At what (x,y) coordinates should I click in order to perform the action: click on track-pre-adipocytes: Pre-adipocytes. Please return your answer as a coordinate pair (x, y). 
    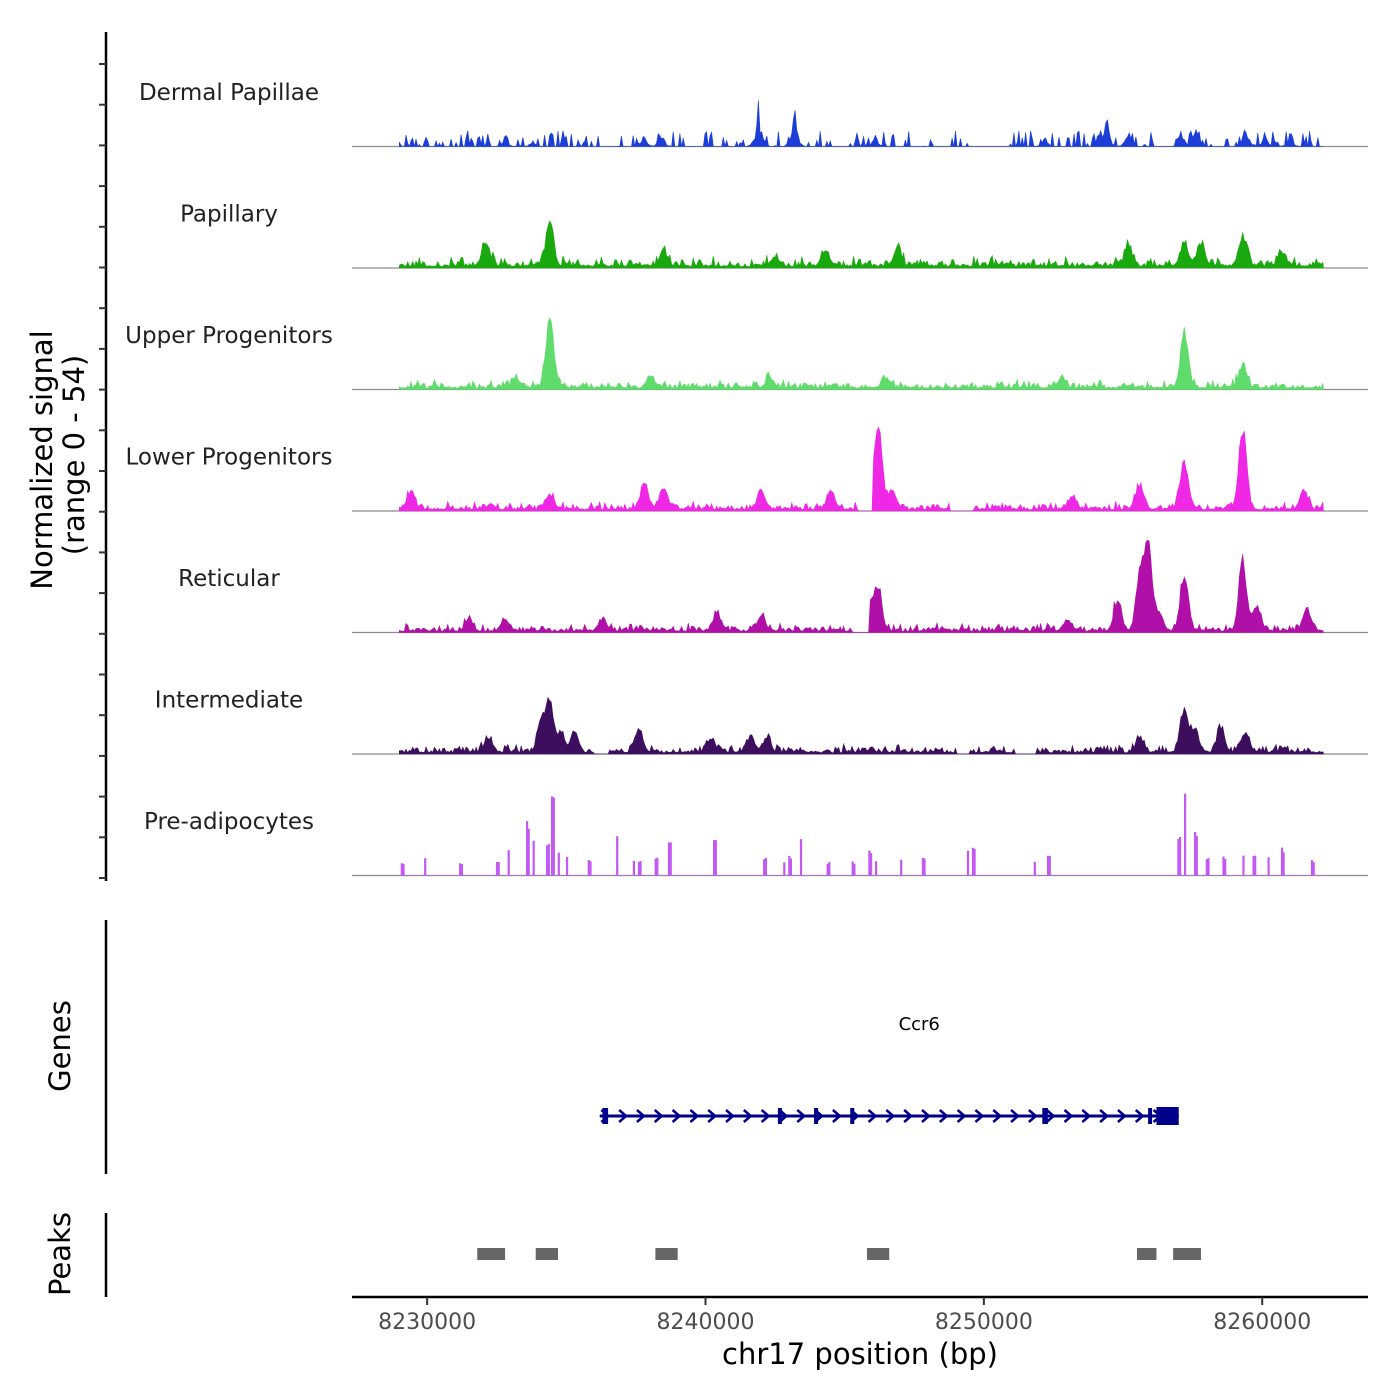
    Looking at the image, I should click on (756, 835).